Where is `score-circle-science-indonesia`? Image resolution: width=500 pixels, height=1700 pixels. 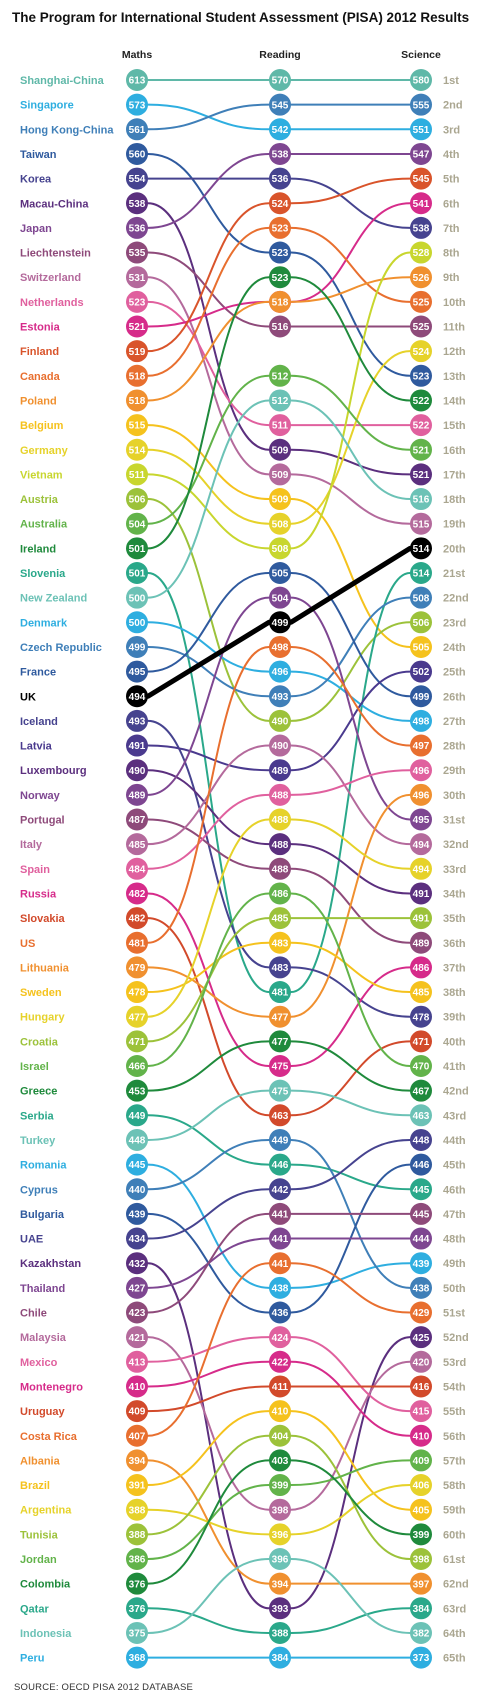 score-circle-science-indonesia is located at coordinates (421, 1632).